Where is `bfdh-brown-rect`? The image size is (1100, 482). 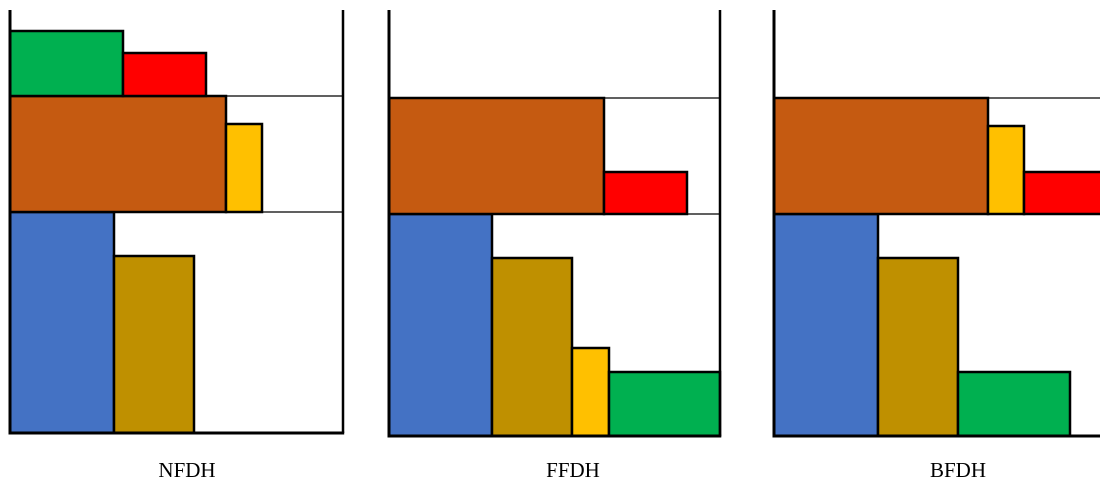 bfdh-brown-rect is located at coordinates (881, 156).